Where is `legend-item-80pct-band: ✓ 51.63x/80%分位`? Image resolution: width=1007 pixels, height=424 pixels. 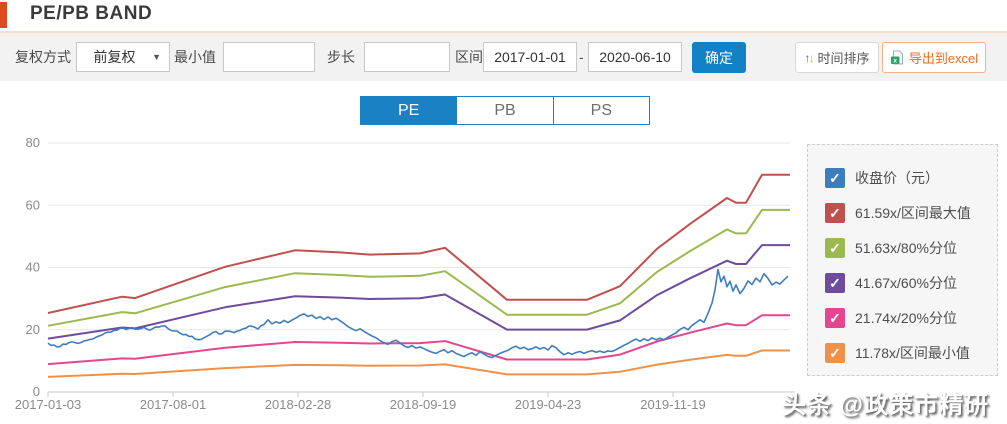
legend-item-80pct-band: ✓ 51.63x/80%分位 is located at coordinates (902, 247).